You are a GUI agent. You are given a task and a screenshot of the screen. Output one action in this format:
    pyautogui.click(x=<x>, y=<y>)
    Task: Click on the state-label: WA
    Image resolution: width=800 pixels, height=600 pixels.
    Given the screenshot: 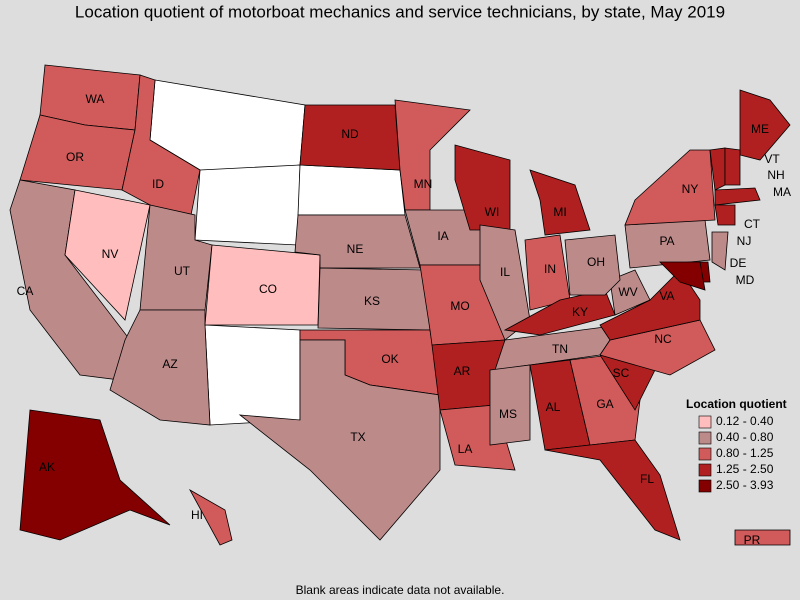 What is the action you would take?
    pyautogui.click(x=95, y=99)
    